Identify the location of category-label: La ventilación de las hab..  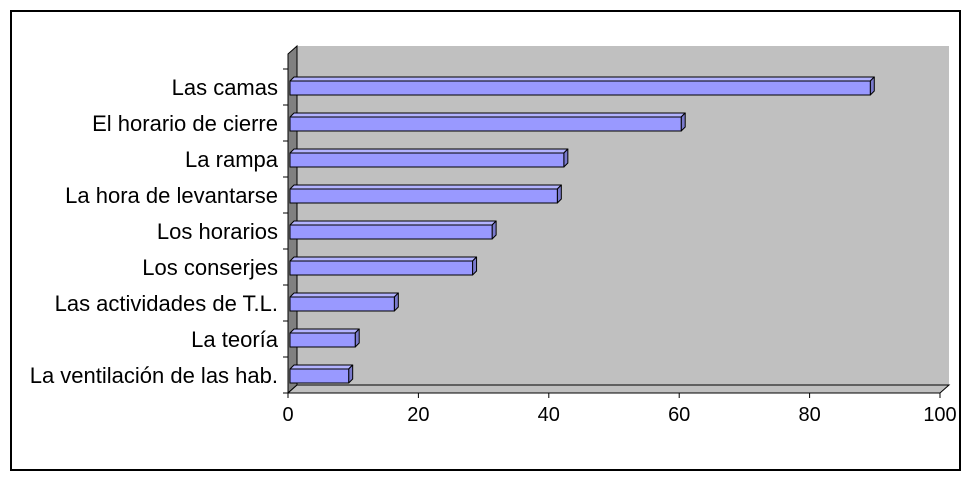
(154, 375).